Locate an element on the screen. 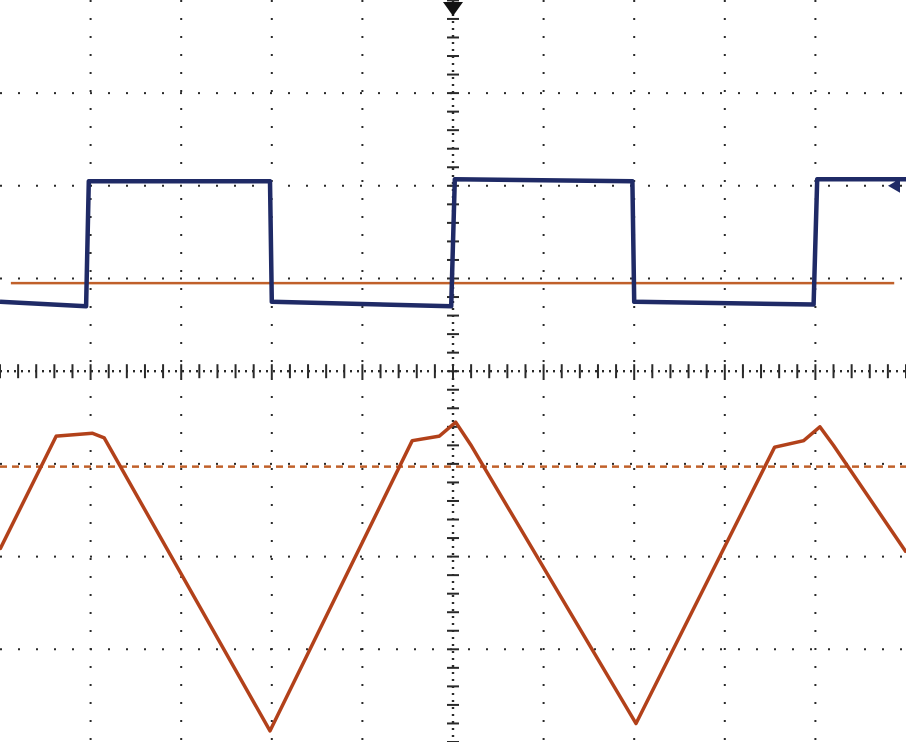  level-arrow-icon is located at coordinates (894, 185).